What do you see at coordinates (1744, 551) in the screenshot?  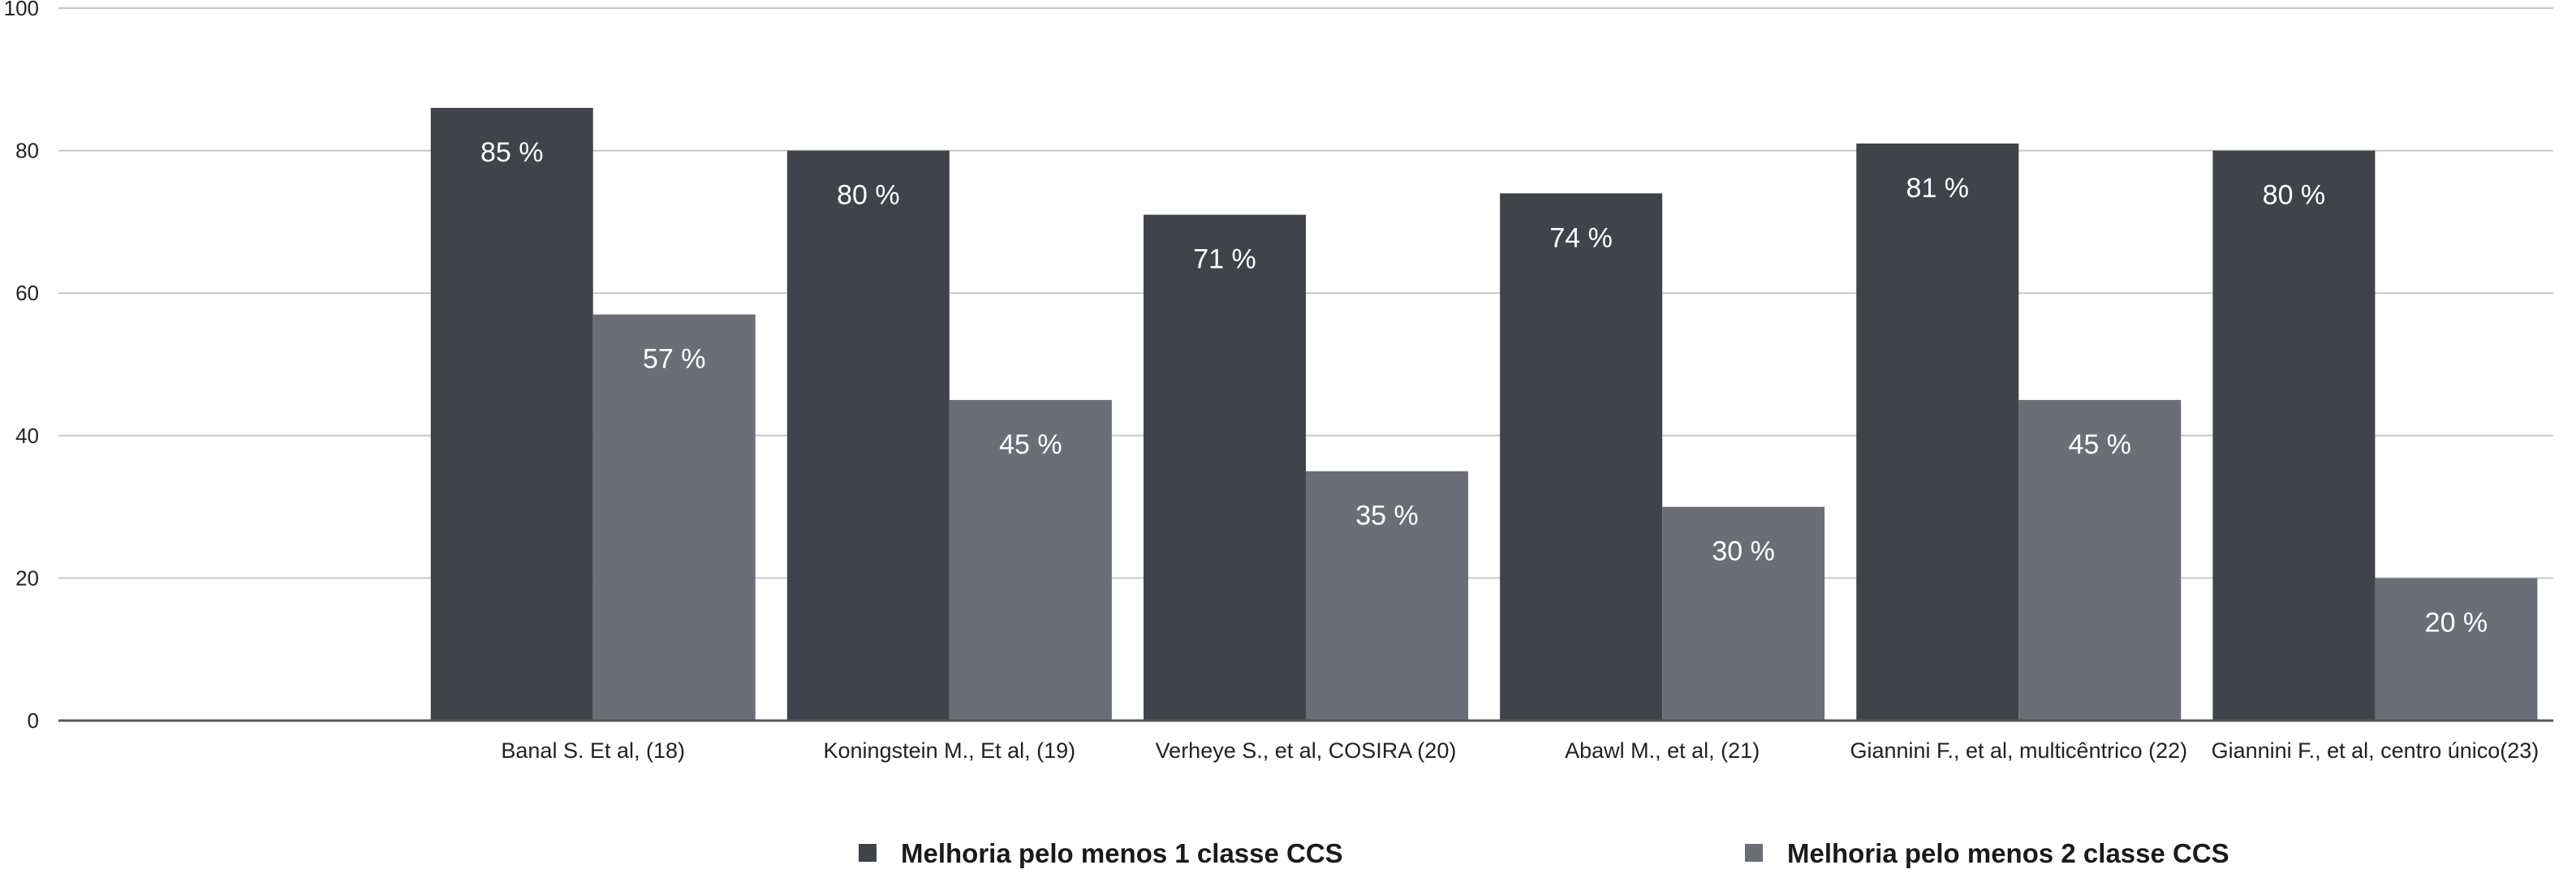 I see `data-label: 30 %` at bounding box center [1744, 551].